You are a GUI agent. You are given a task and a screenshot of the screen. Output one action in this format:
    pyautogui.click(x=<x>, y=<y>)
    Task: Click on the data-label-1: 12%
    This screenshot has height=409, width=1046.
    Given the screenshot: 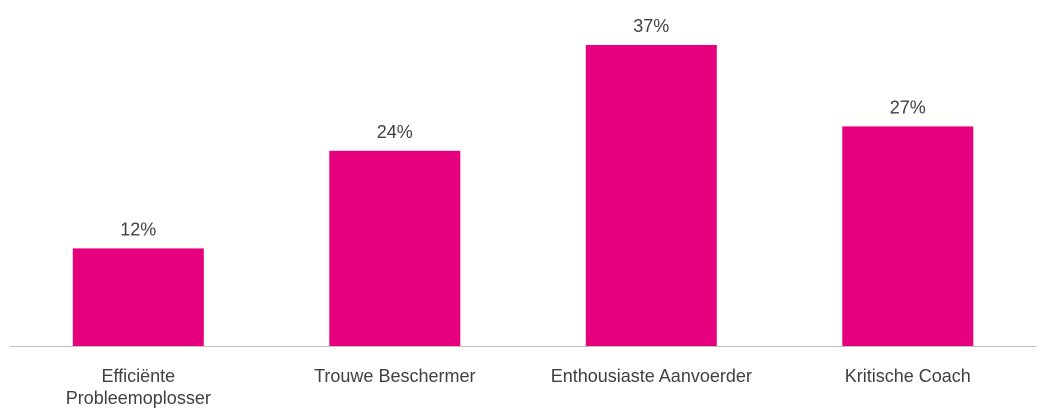 What is the action you would take?
    pyautogui.click(x=138, y=229)
    